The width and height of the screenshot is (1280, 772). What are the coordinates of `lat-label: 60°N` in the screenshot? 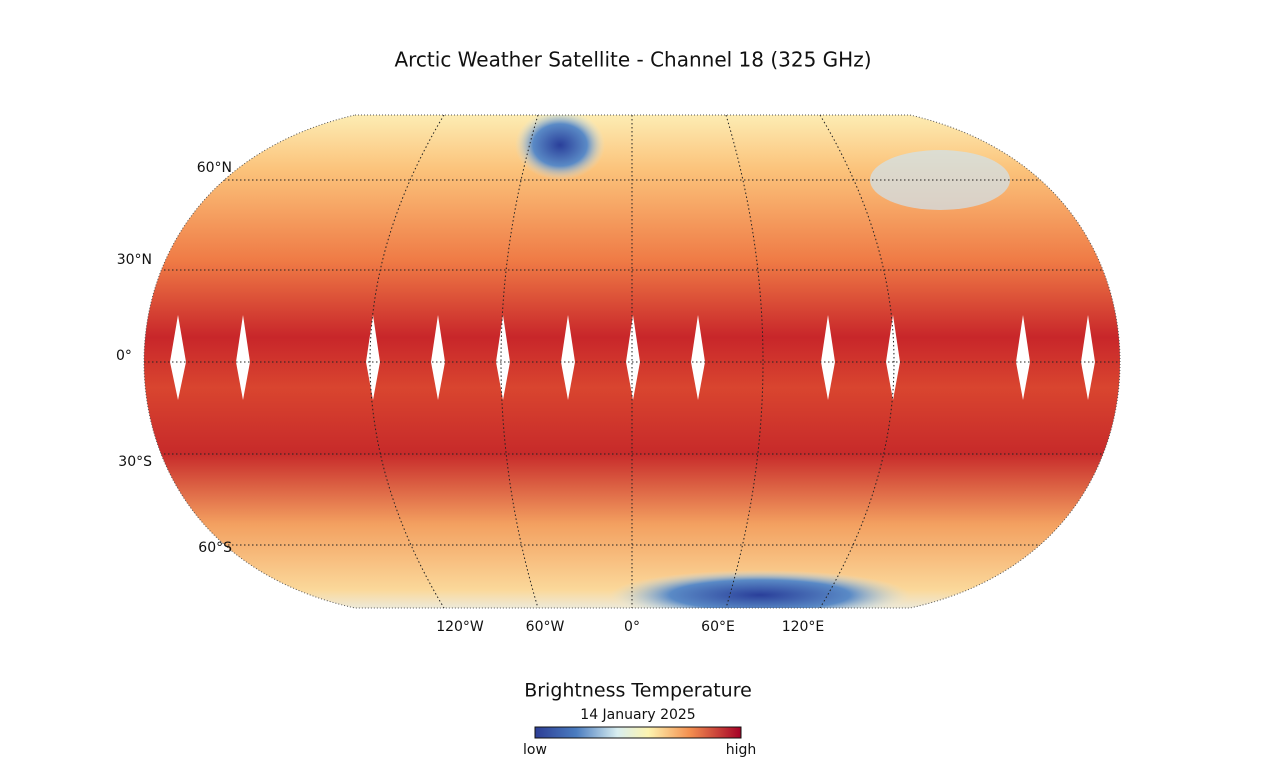 It's located at (214, 168).